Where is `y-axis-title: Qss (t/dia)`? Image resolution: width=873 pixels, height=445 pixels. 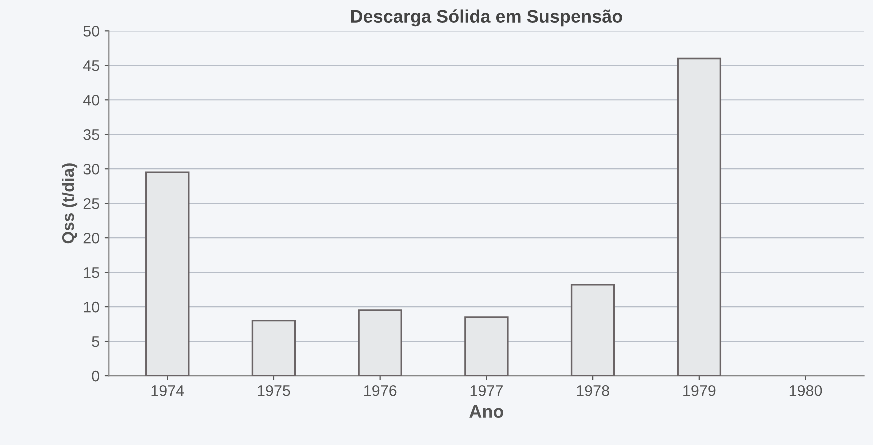 y-axis-title: Qss (t/dia) is located at coordinates (70, 204).